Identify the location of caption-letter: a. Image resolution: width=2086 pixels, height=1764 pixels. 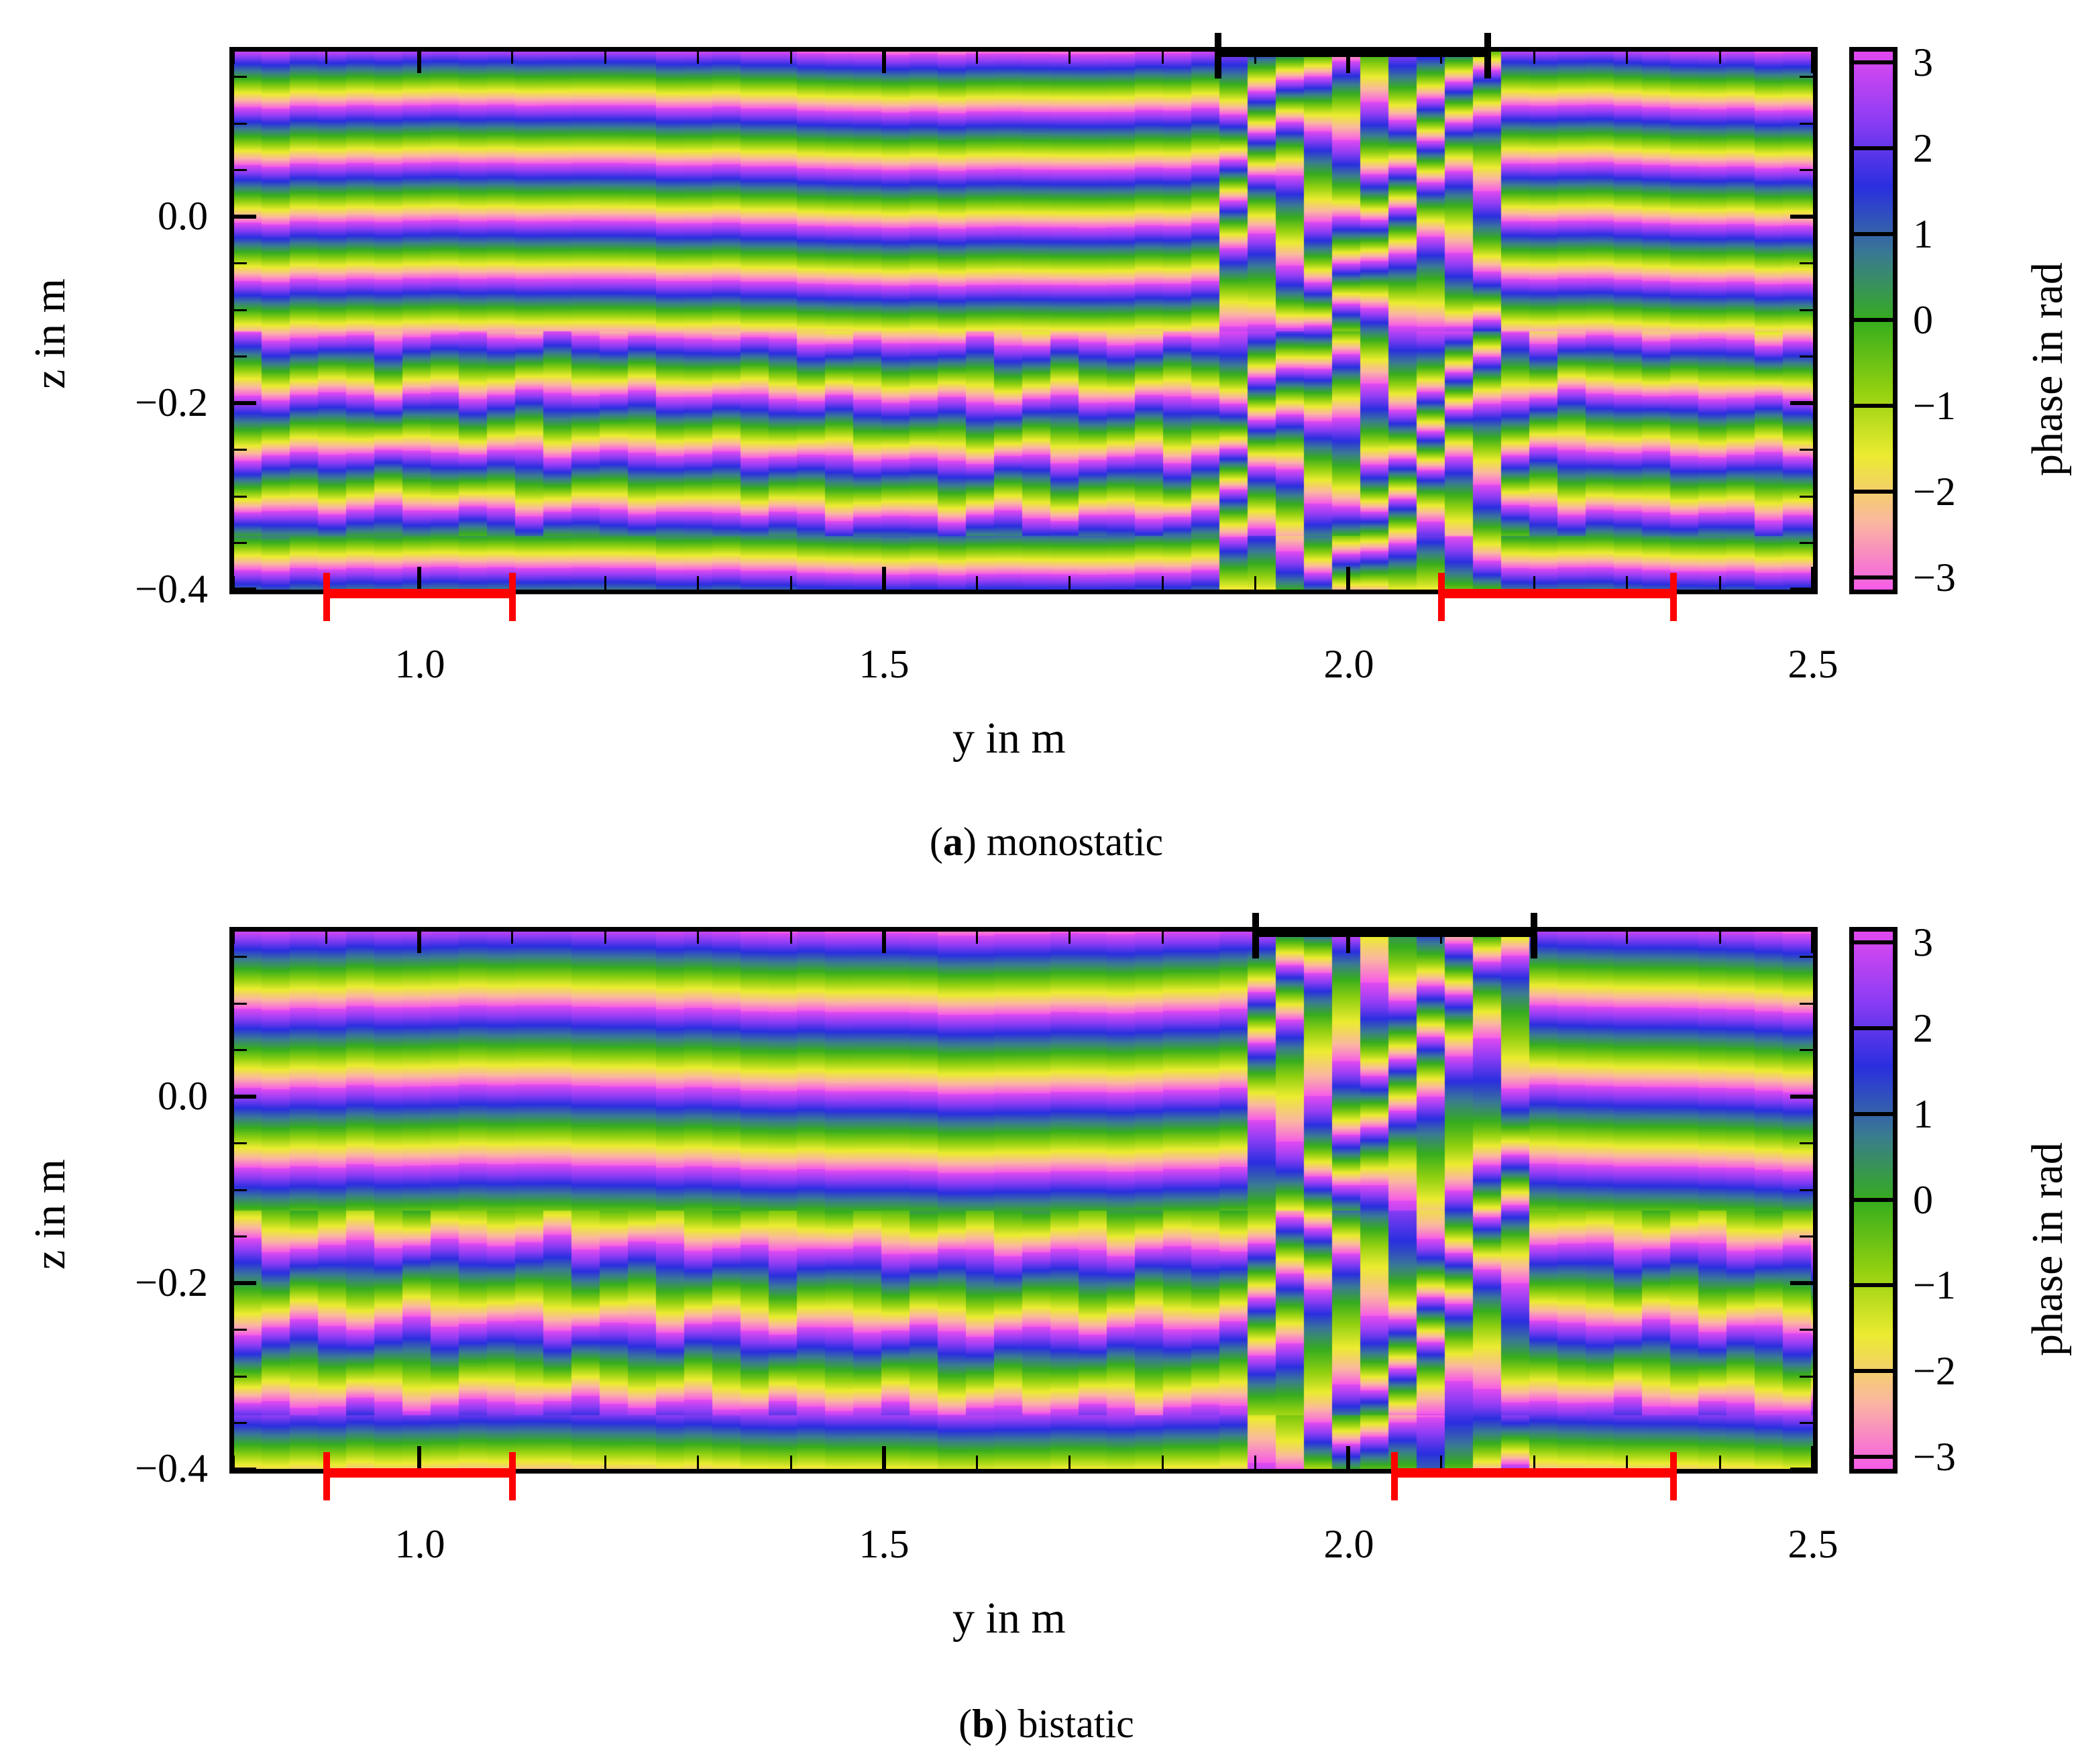
(953, 842).